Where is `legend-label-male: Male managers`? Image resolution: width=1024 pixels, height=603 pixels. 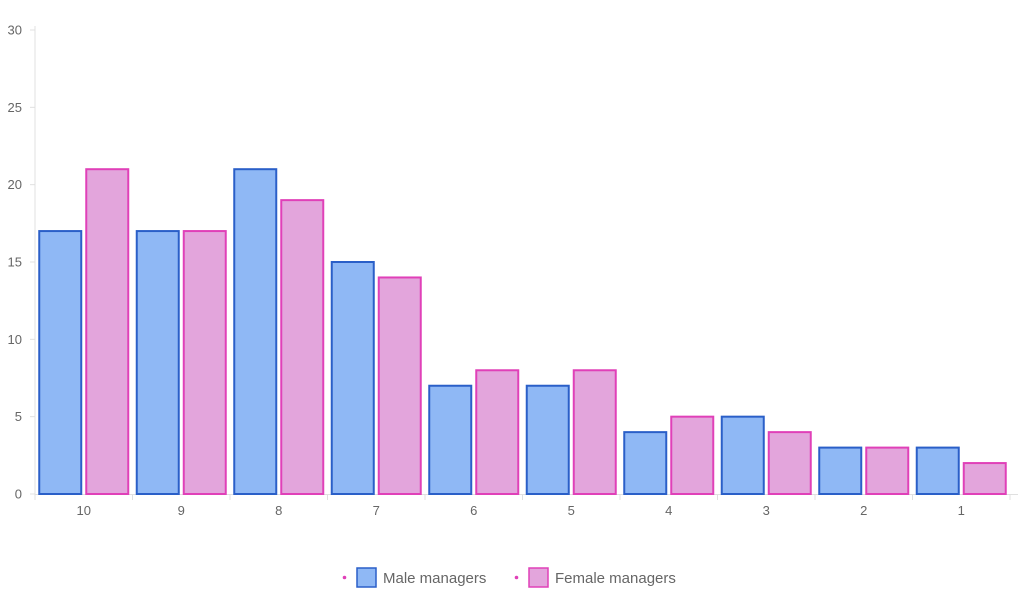
legend-label-male: Male managers is located at coordinates (434, 578).